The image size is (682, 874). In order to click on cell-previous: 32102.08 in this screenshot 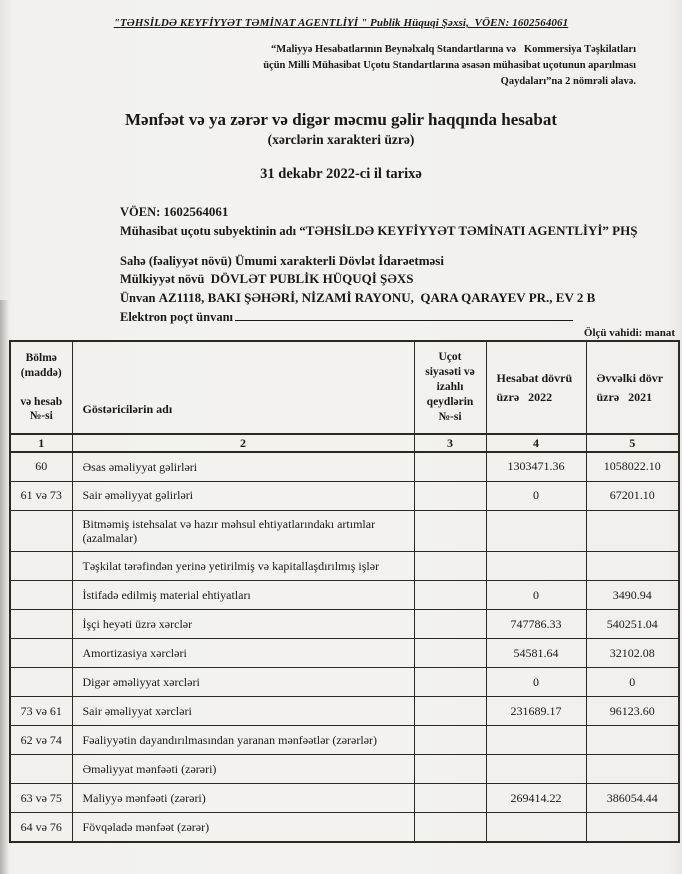, I will do `click(632, 653)`.